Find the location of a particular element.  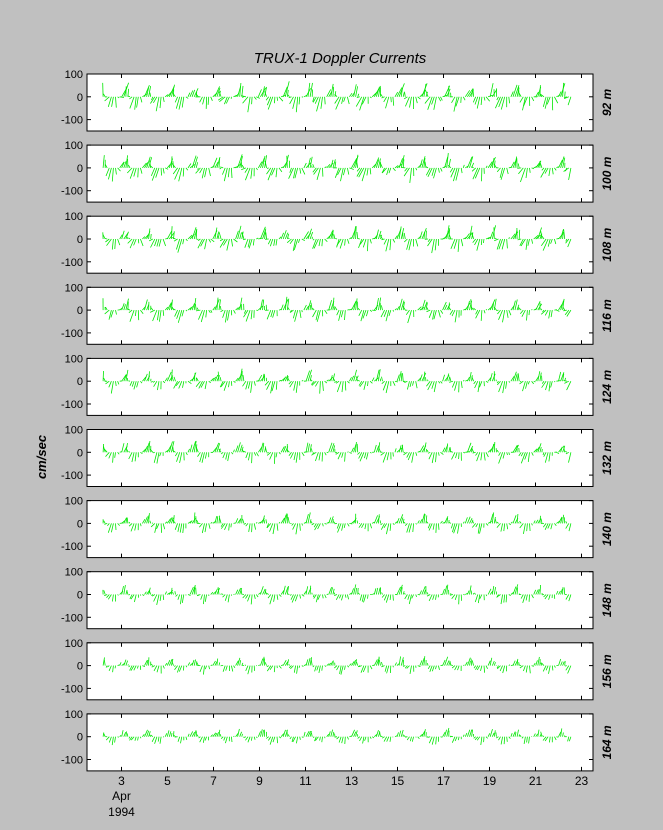

panel-frame is located at coordinates (340, 742).